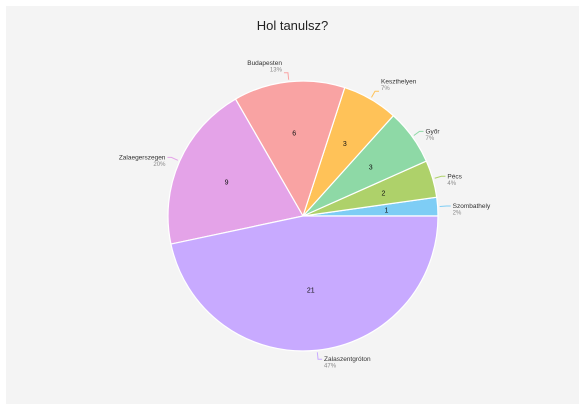 Image resolution: width=588 pixels, height=410 pixels. What do you see at coordinates (451, 184) in the screenshot?
I see `slice-percent-label: 4%` at bounding box center [451, 184].